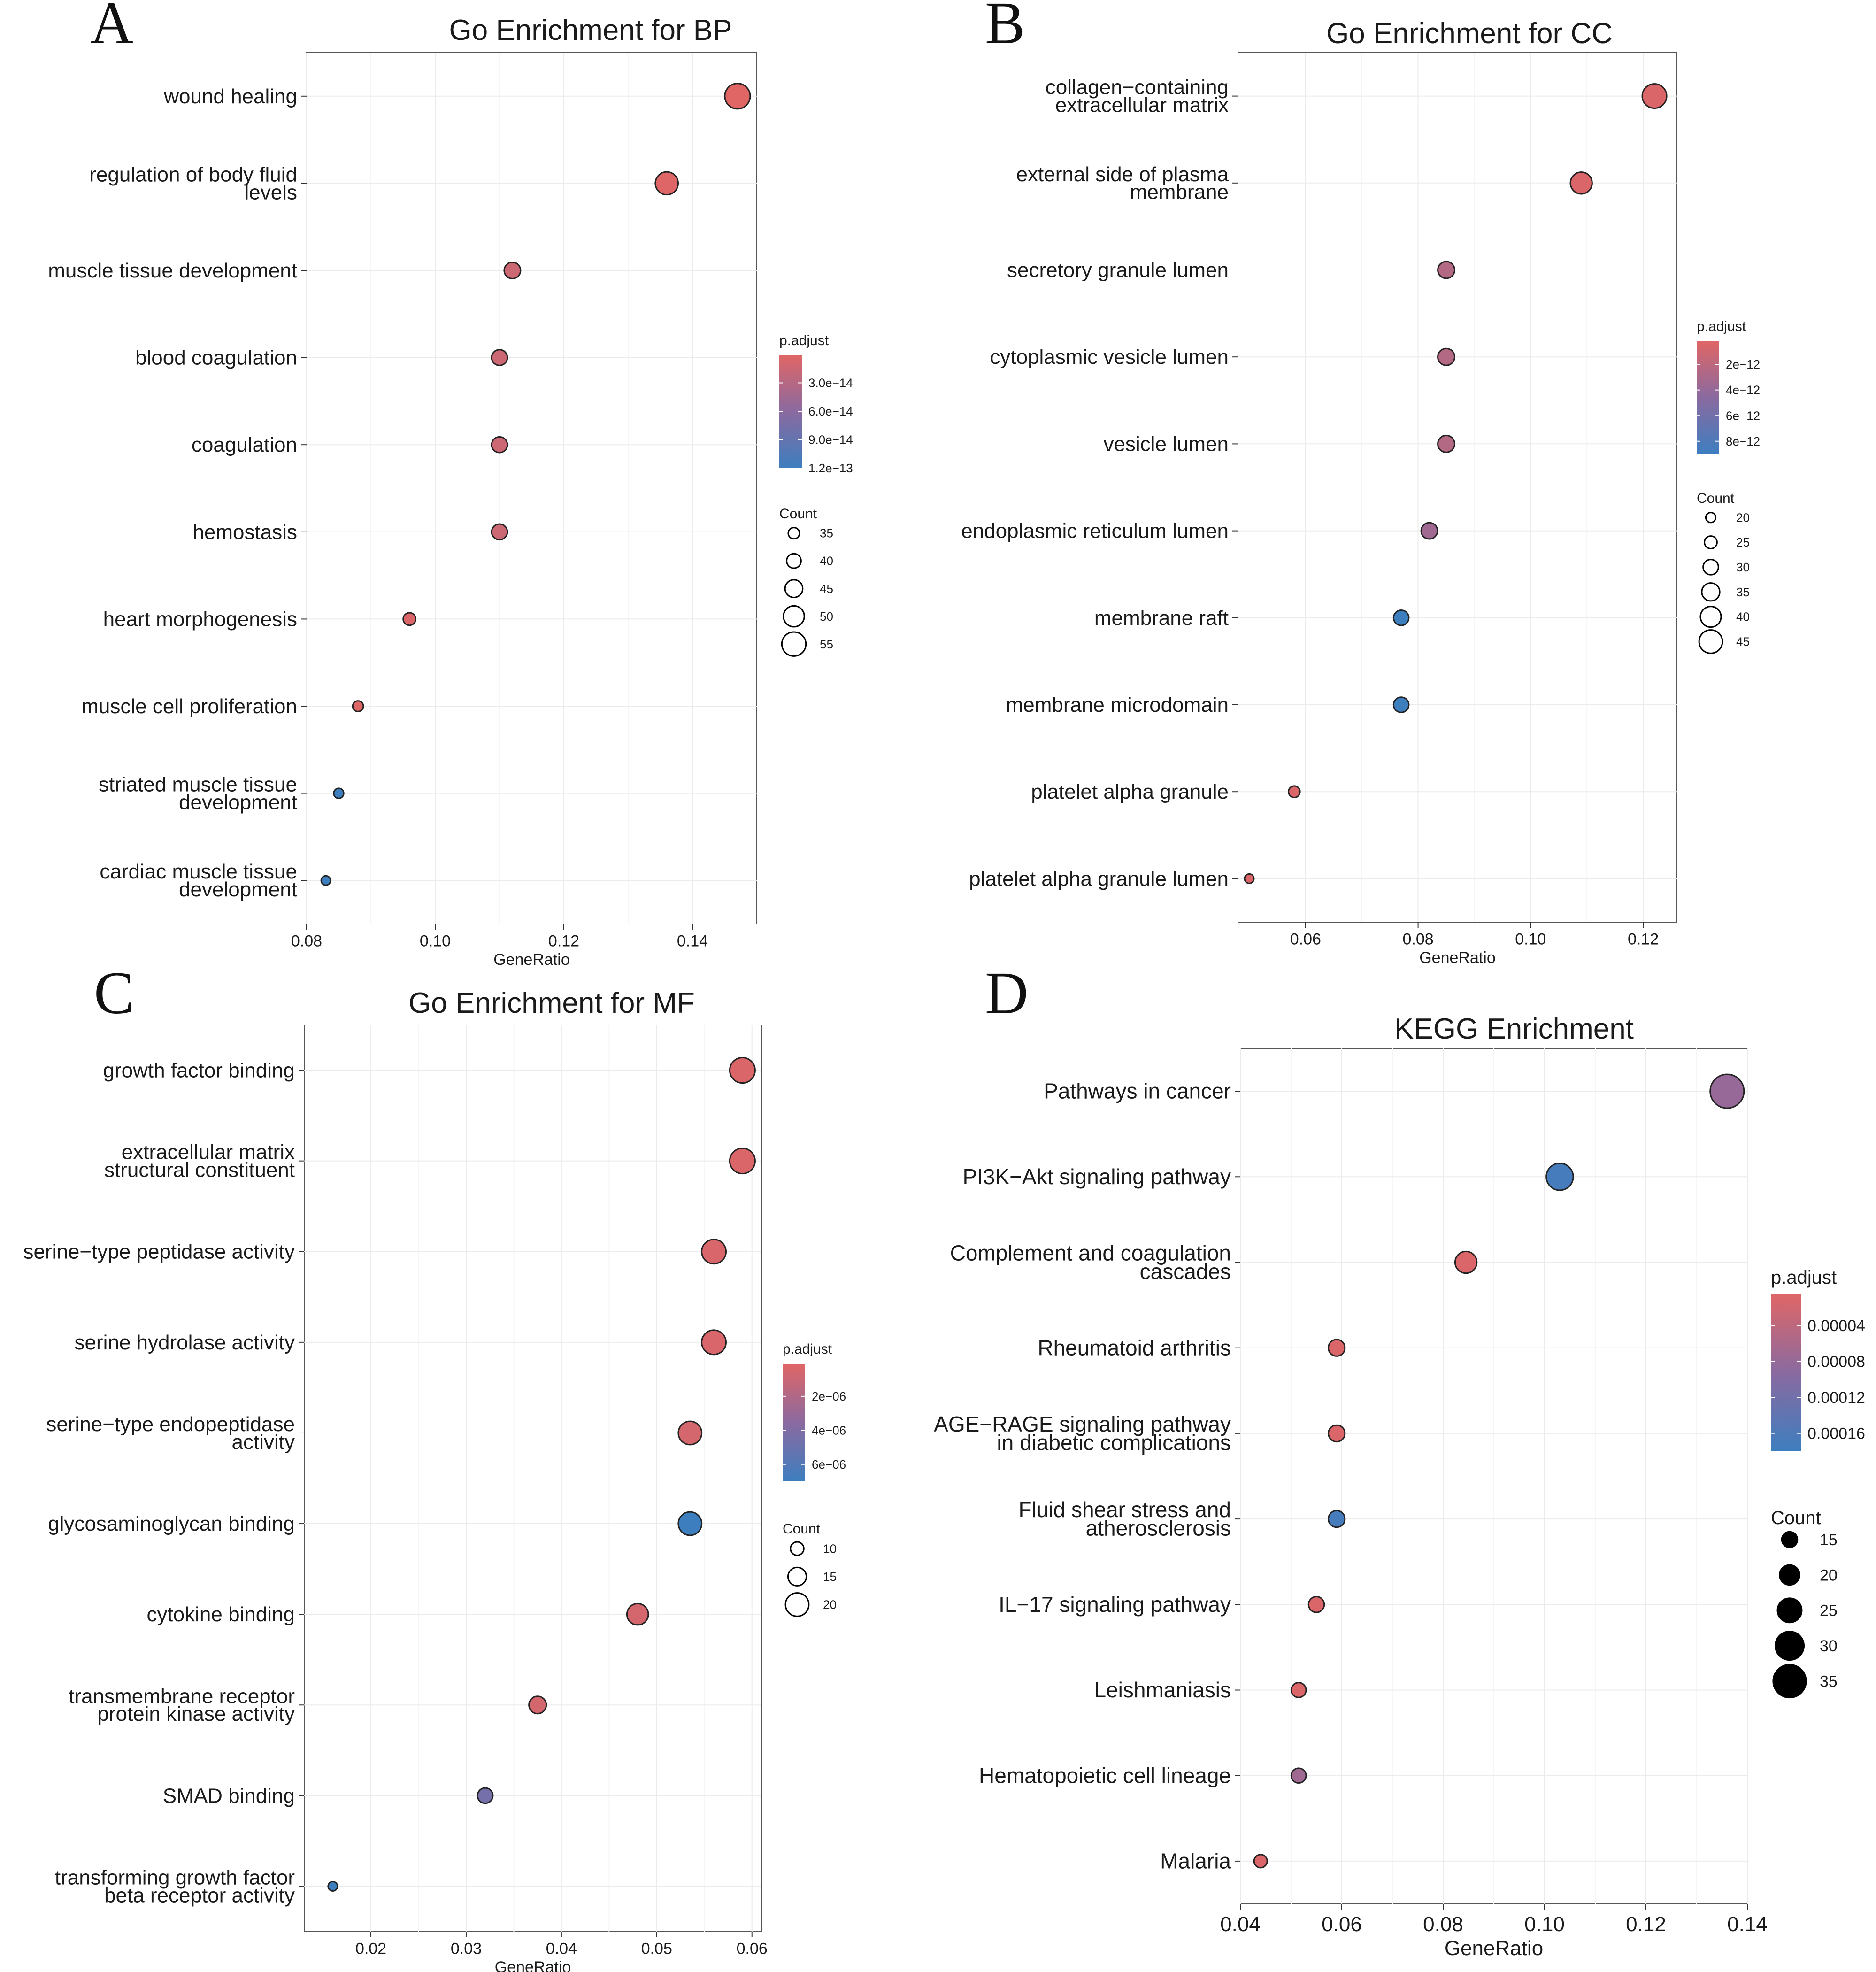  I want to click on term-label-line: regulation of body fluid, so click(193, 174).